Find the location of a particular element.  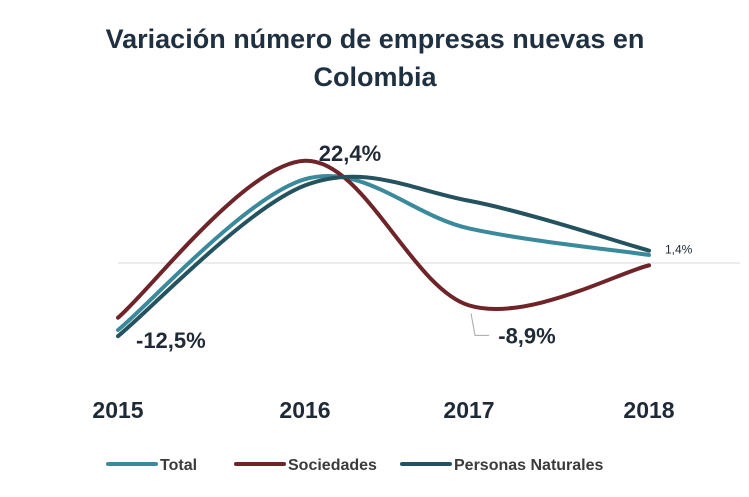

x-tick-label: 2018 is located at coordinates (648, 410).